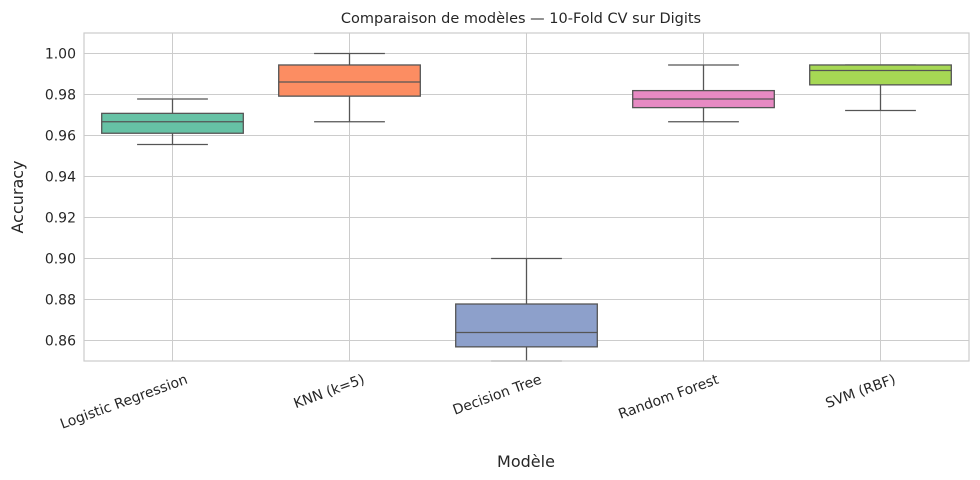  Describe the element at coordinates (668, 397) in the screenshot. I see `x-tick-label: Random Forest` at that location.